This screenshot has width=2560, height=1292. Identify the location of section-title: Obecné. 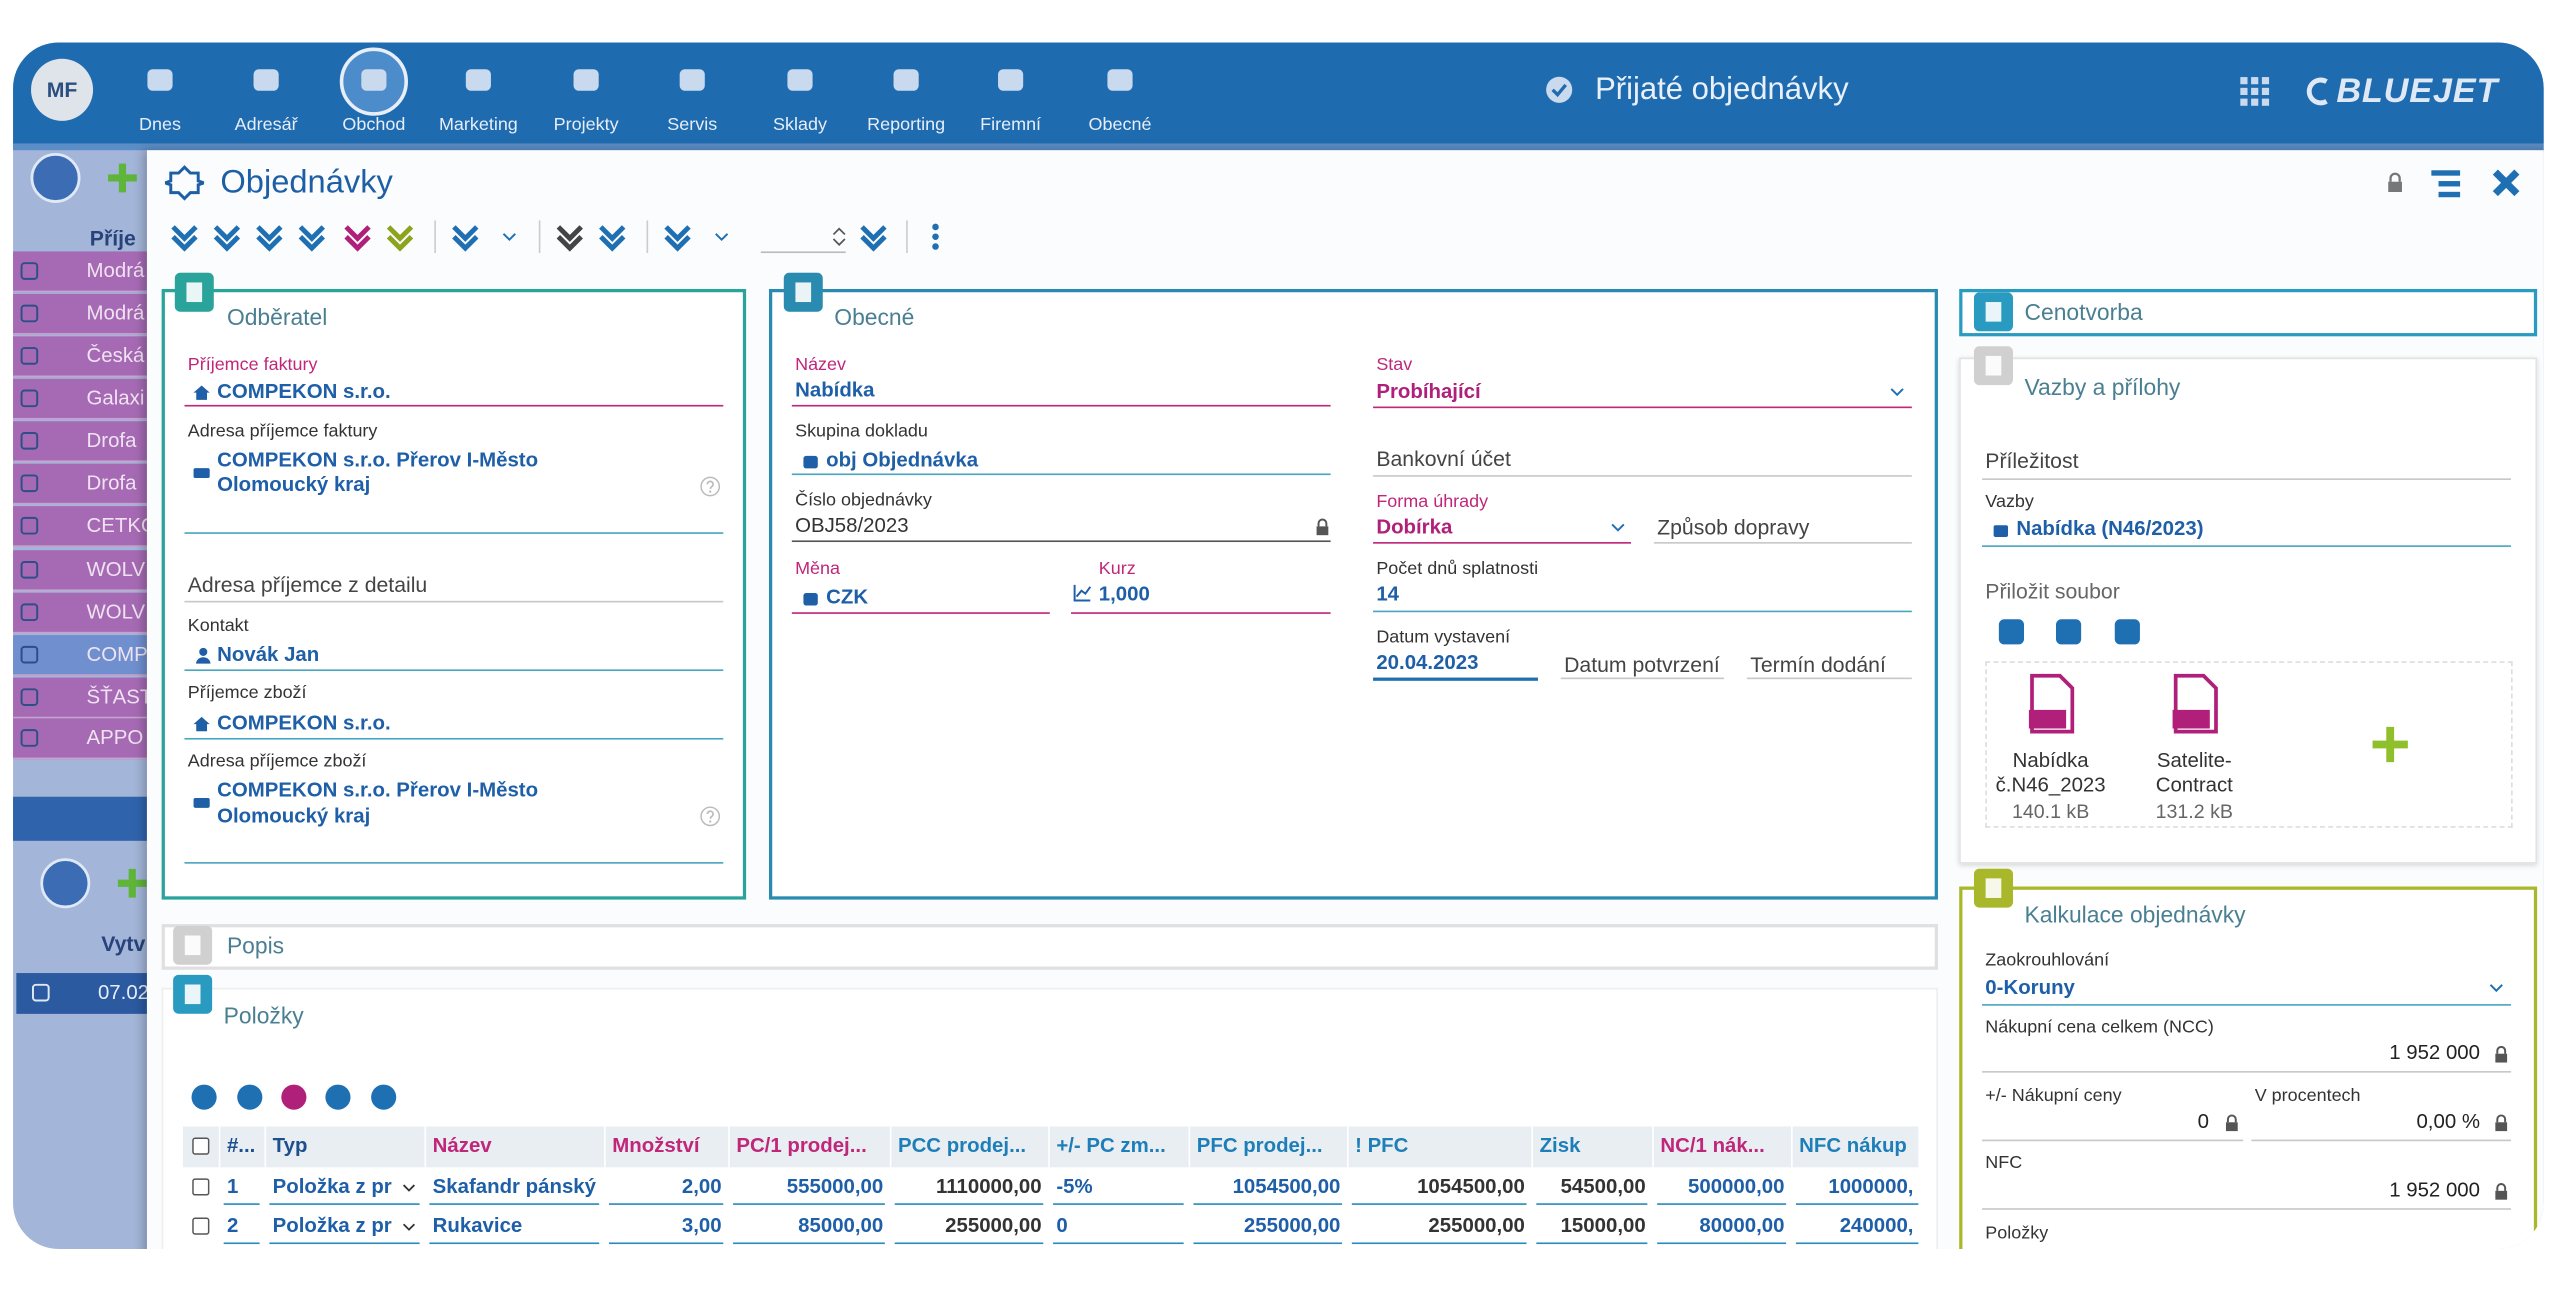
(874, 316).